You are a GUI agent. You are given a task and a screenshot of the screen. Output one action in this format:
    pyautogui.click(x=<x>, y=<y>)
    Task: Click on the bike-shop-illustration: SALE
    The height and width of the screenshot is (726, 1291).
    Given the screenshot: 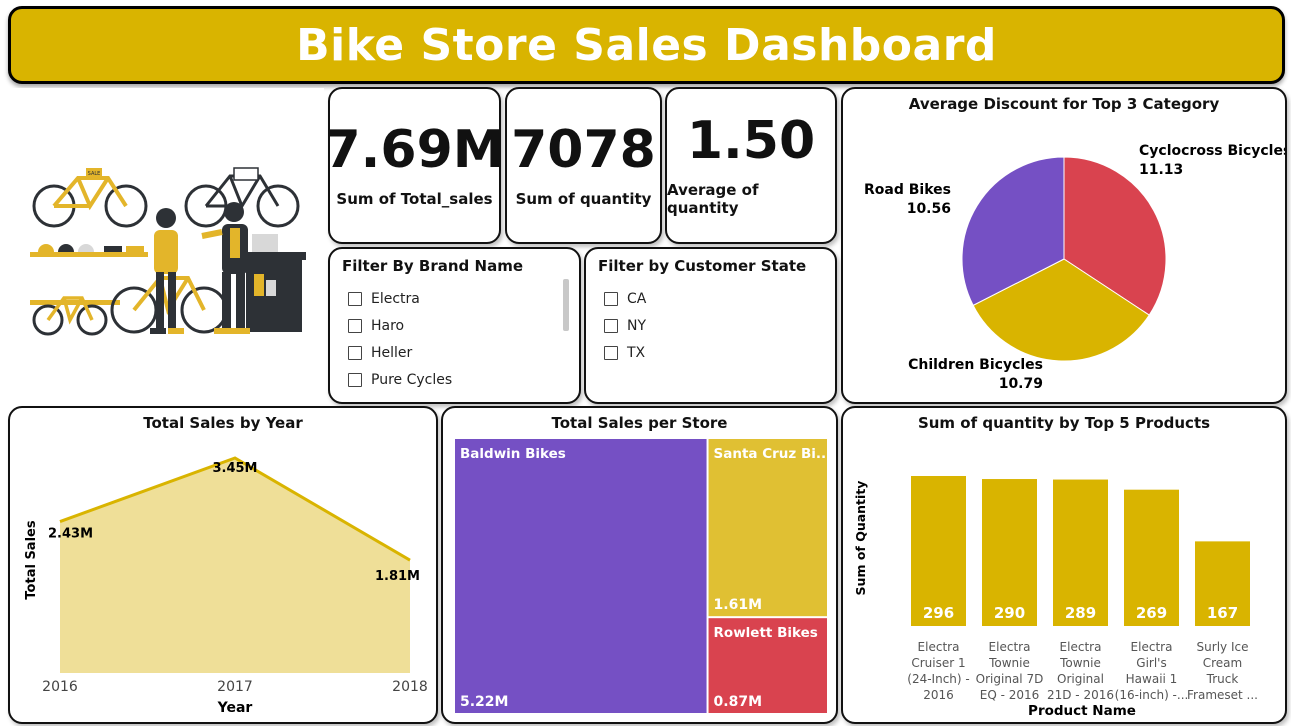 What is the action you would take?
    pyautogui.click(x=166, y=243)
    